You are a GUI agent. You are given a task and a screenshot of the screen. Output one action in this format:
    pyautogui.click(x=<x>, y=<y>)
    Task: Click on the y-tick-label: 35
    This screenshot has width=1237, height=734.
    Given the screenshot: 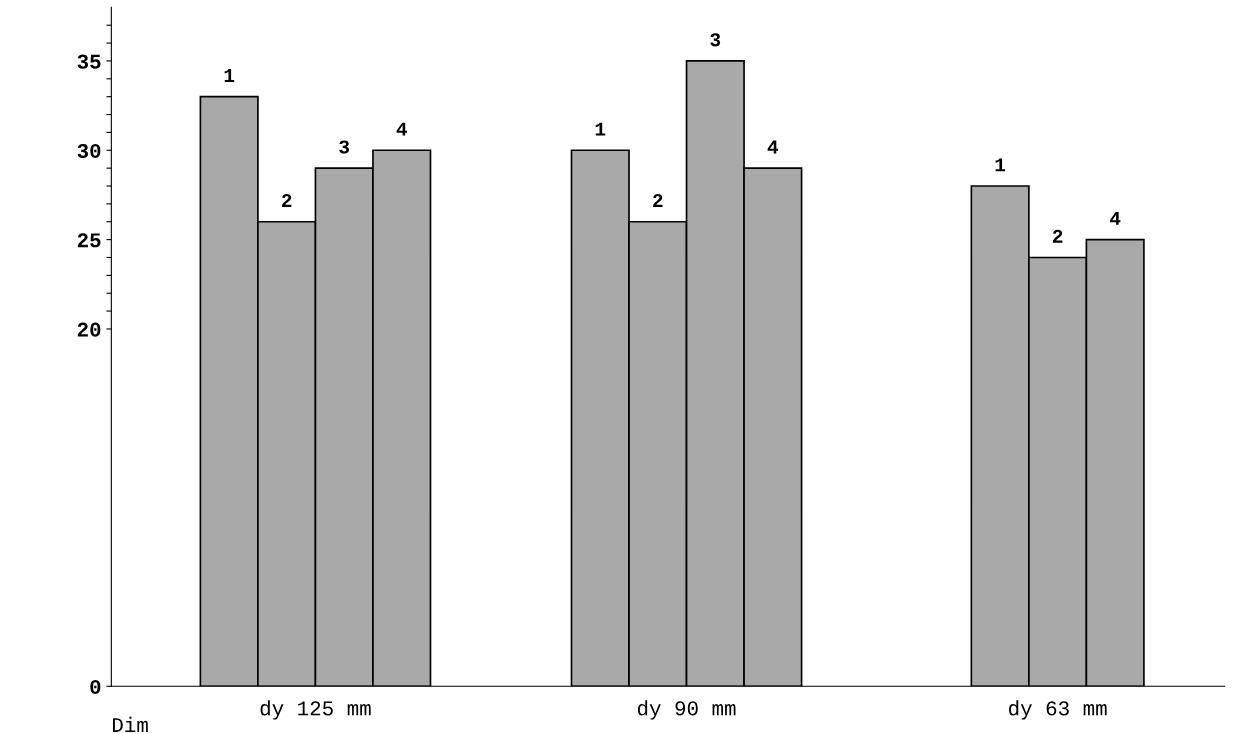 What is the action you would take?
    pyautogui.click(x=89, y=61)
    